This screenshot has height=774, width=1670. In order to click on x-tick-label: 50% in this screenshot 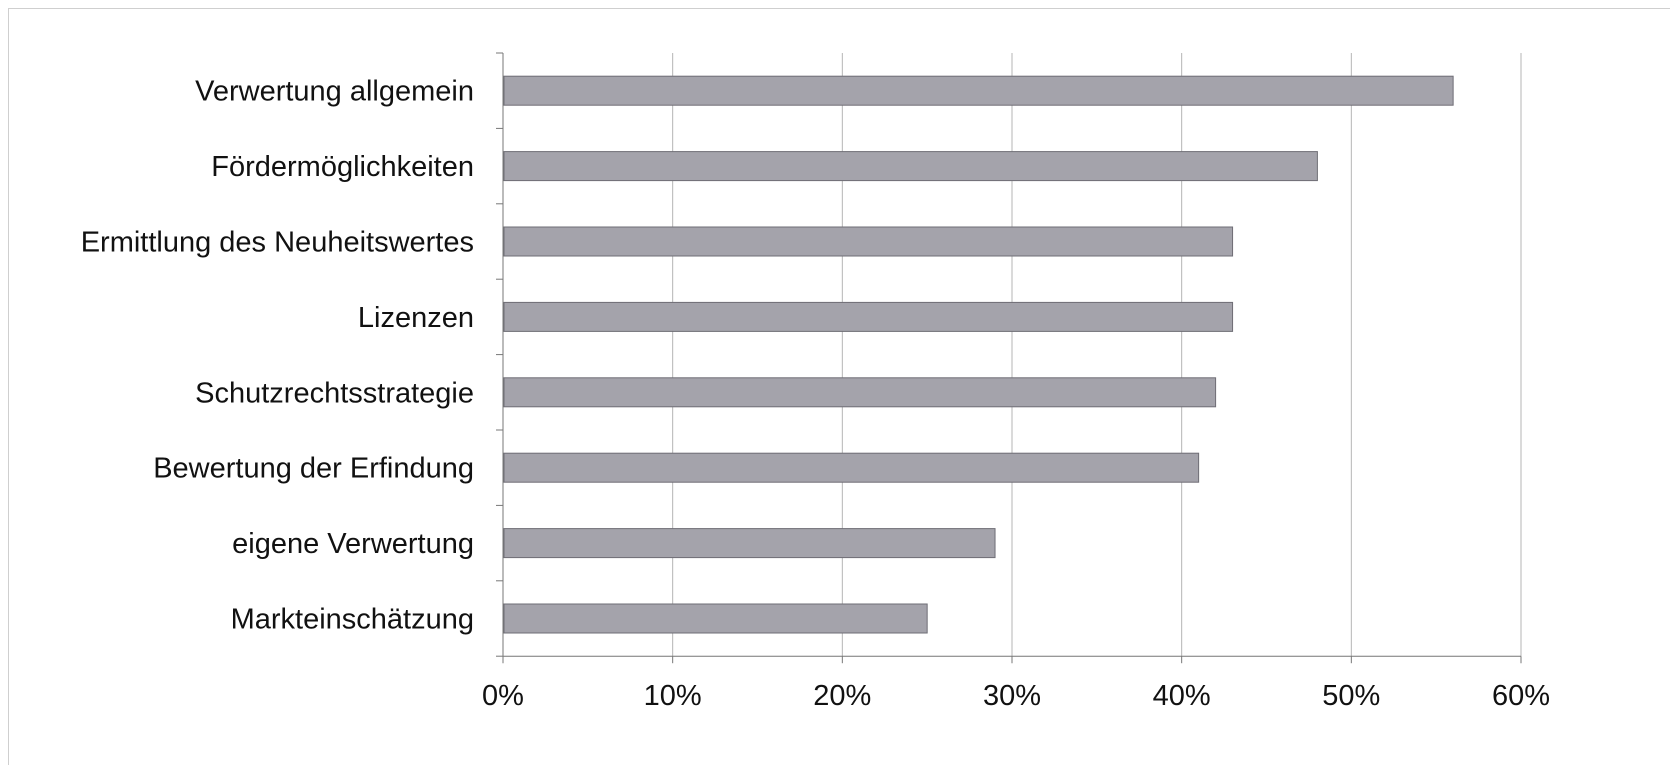, I will do `click(1351, 696)`.